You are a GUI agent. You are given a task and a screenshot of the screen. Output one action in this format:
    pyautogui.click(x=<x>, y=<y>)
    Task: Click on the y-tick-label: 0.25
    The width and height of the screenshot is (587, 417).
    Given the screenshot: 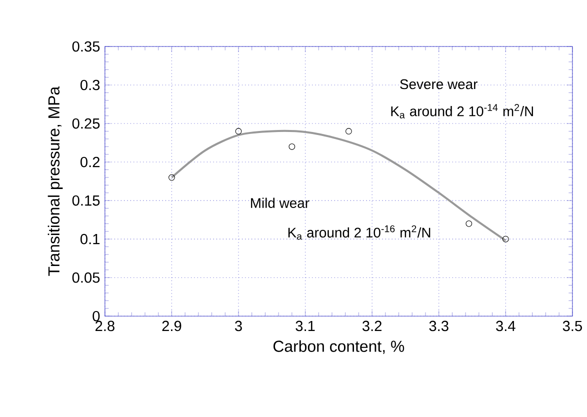 What is the action you would take?
    pyautogui.click(x=86, y=123)
    